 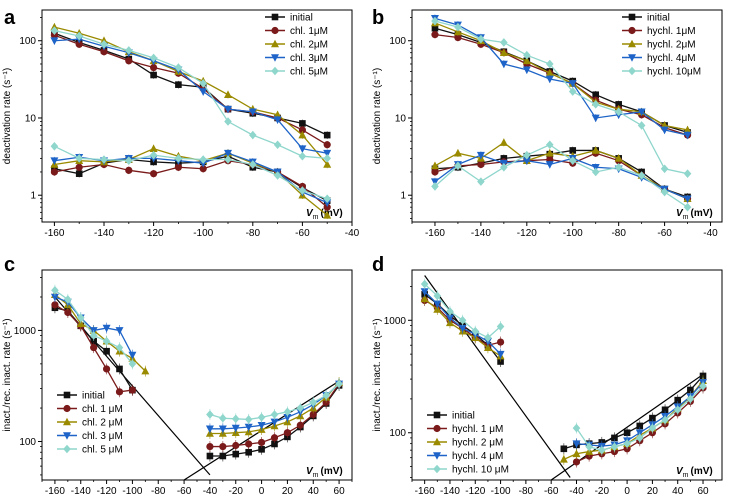 I want to click on legend-label: hychl. 2μM, so click(x=671, y=45).